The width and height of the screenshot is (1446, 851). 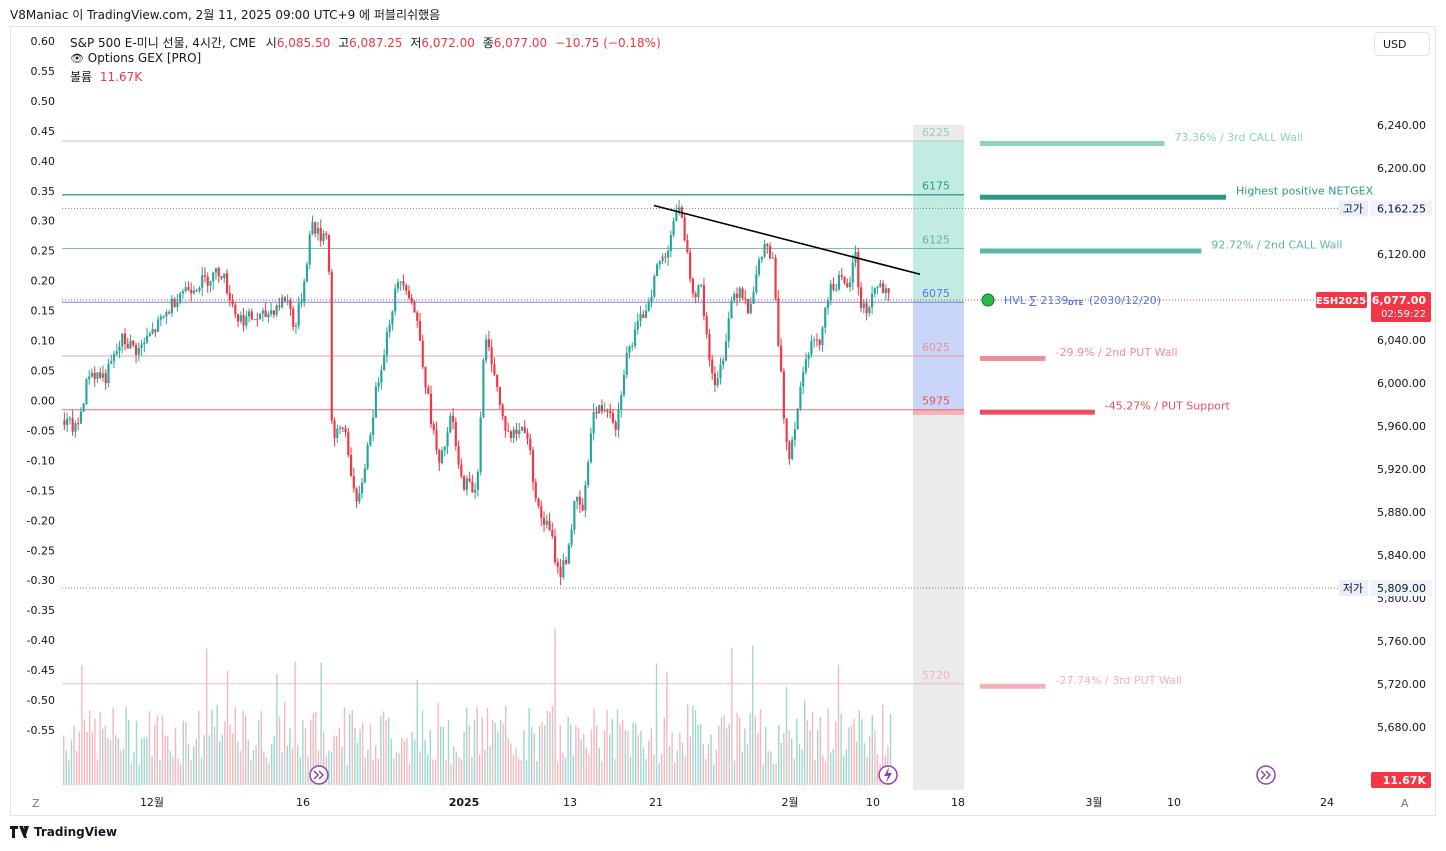 What do you see at coordinates (63, 832) in the screenshot?
I see `footer-brand: TradingView` at bounding box center [63, 832].